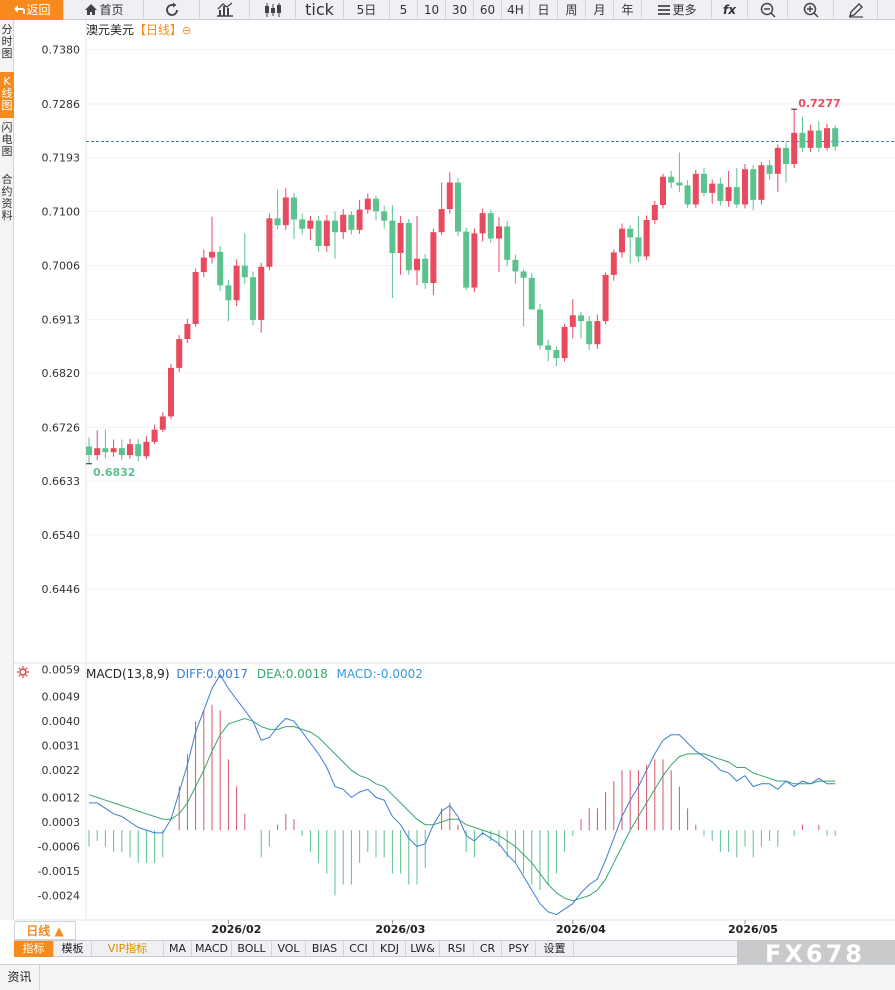 The height and width of the screenshot is (990, 895). I want to click on candlestick-button, so click(273, 10).